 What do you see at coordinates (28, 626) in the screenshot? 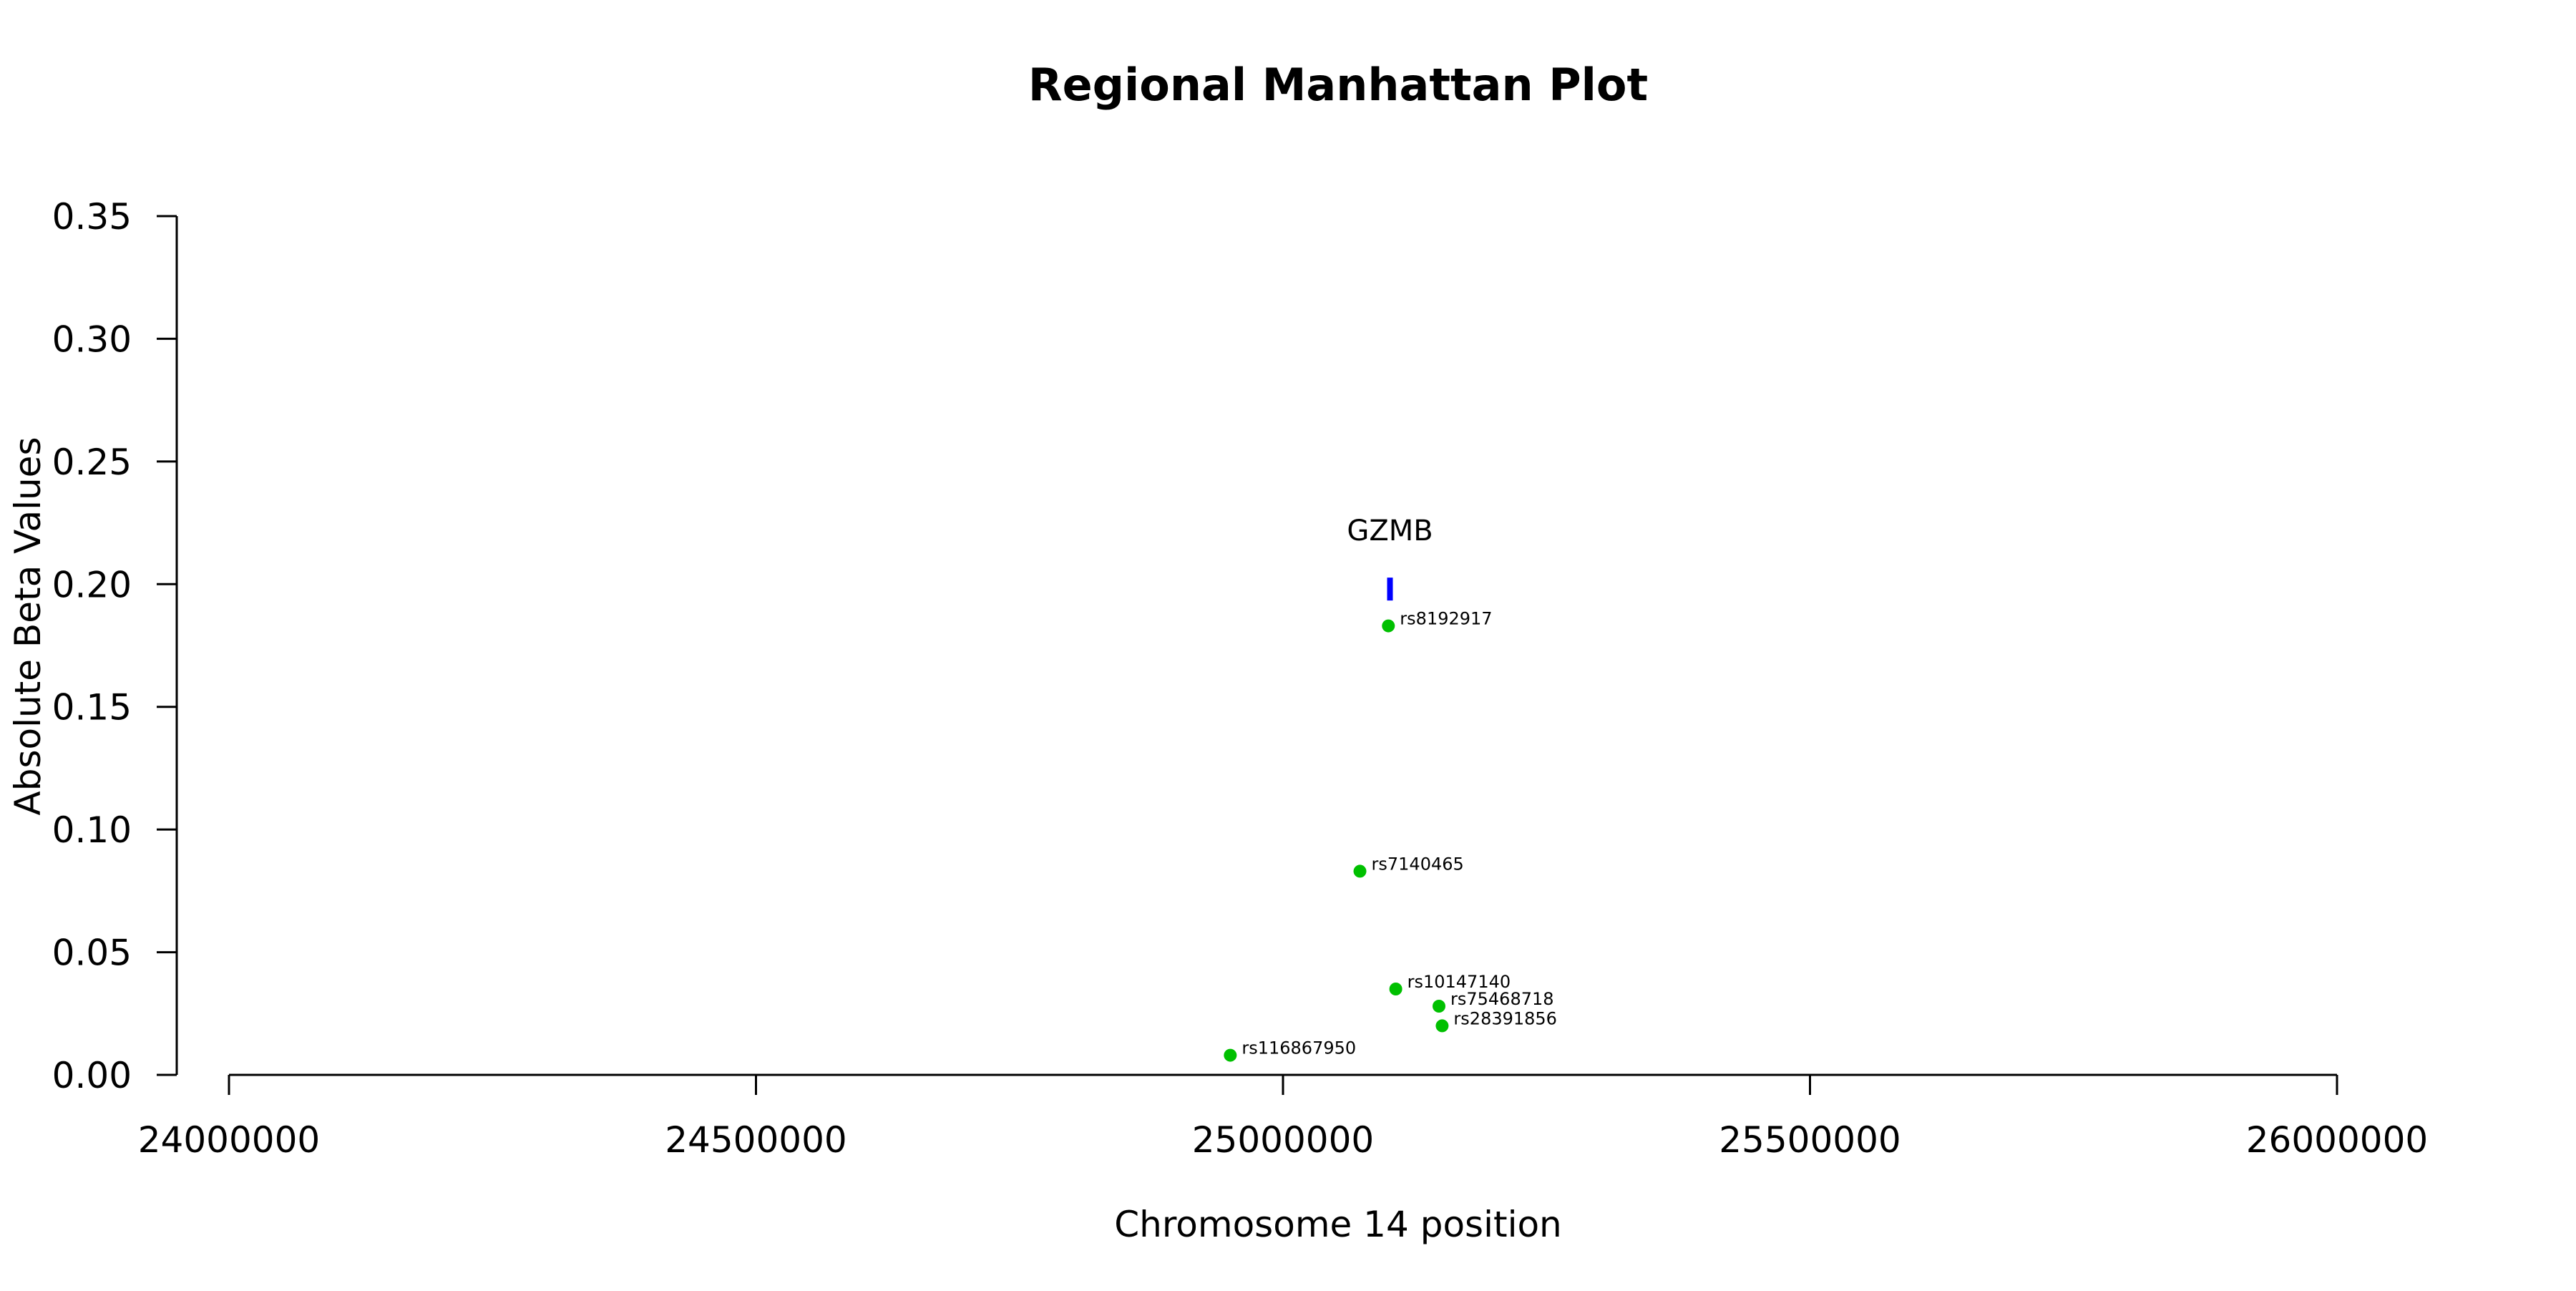
I see `y-axis-label: Absolute Beta Values` at bounding box center [28, 626].